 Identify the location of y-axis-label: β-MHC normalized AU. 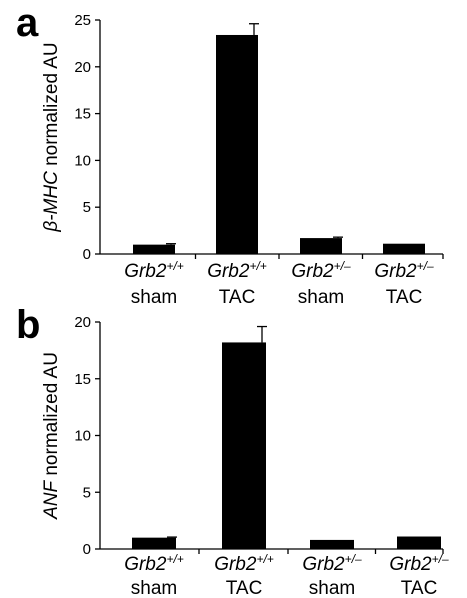
(51, 137).